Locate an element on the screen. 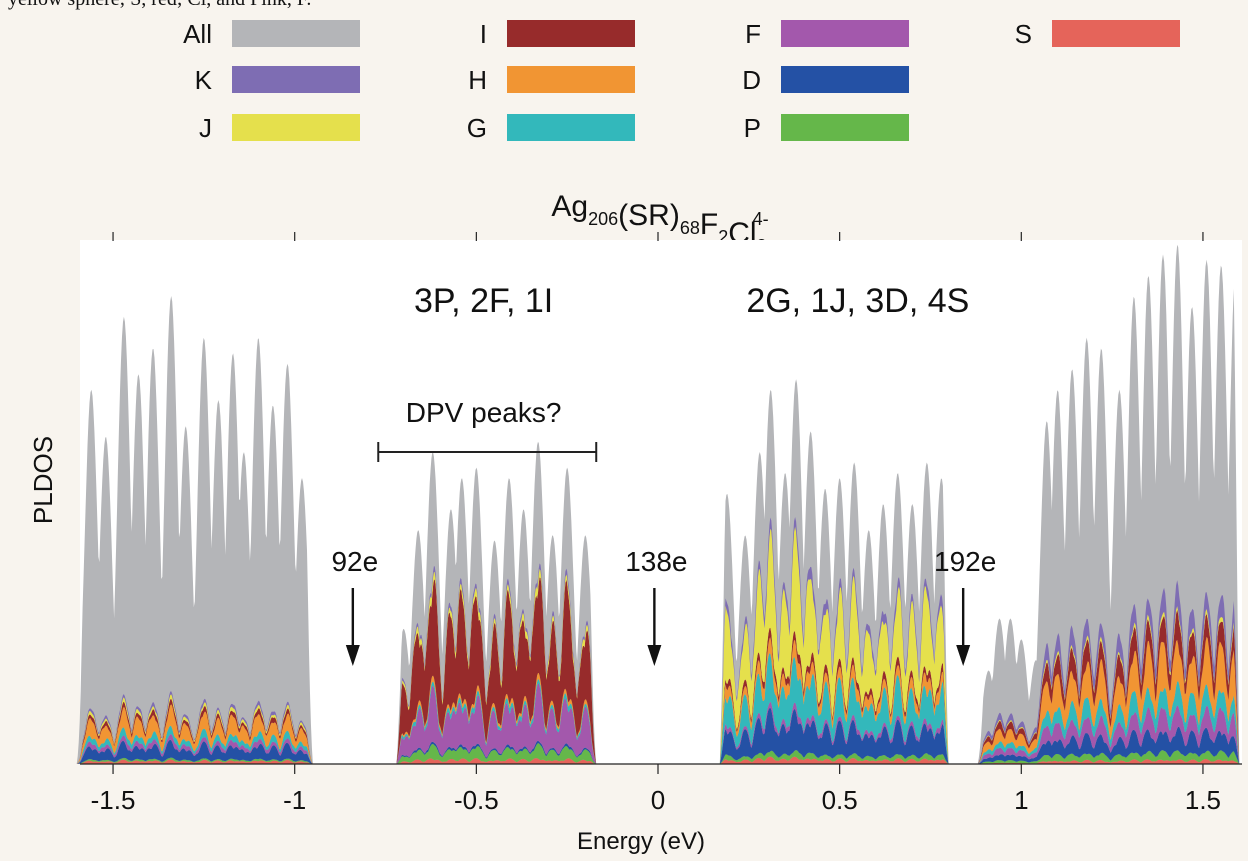 The height and width of the screenshot is (861, 1248). caption-fragment: yellow sphere; S, red; Cl, and Pink, F. is located at coordinates (624, 5).